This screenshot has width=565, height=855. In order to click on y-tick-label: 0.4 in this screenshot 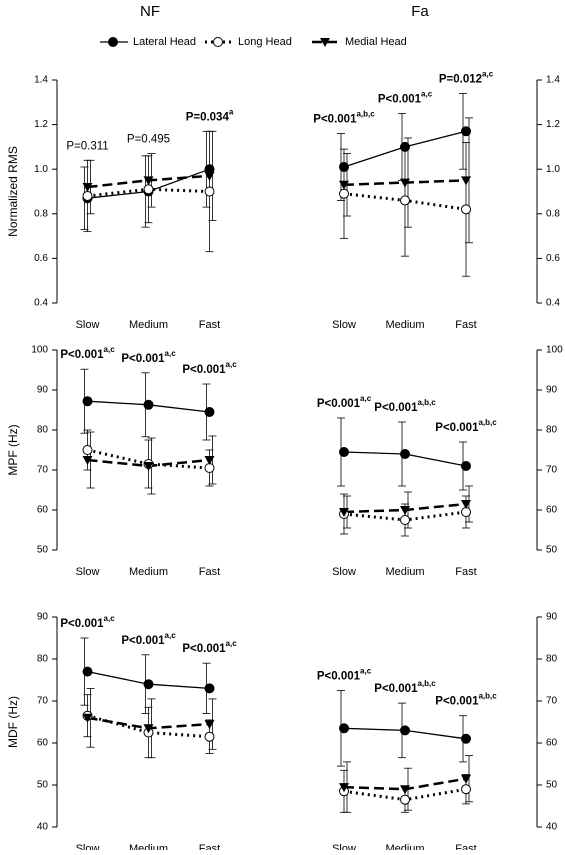, I will do `click(553, 303)`.